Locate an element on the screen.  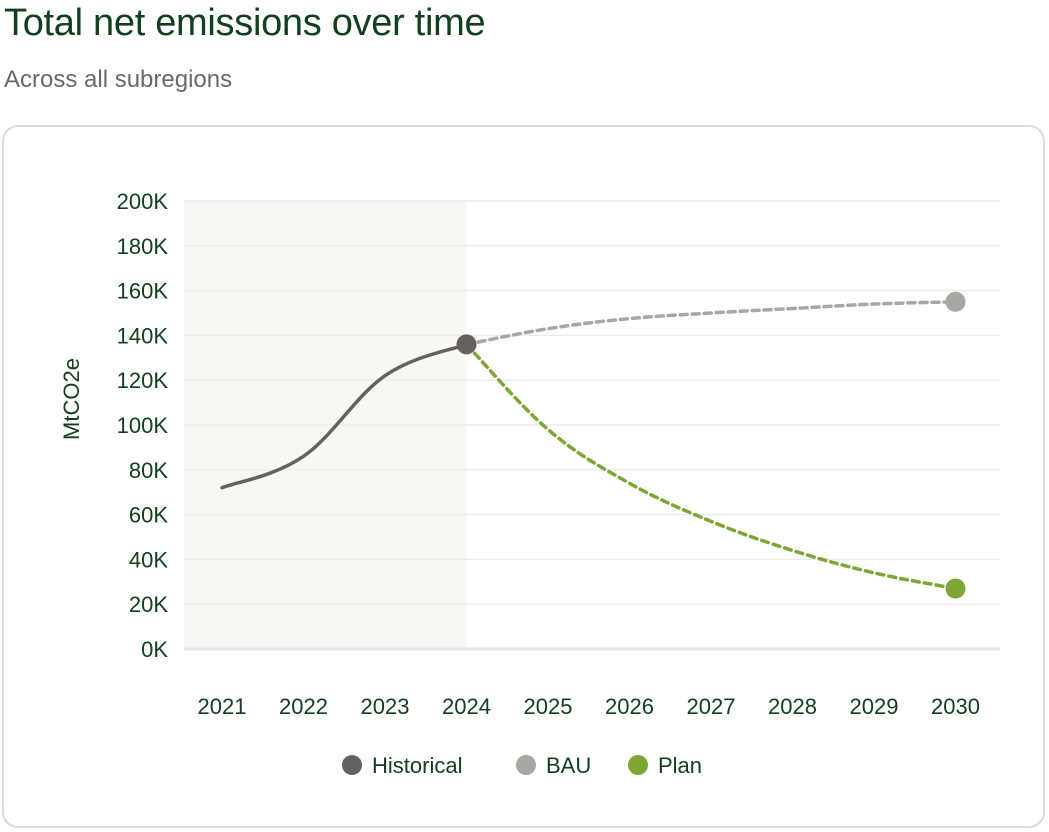
legend-plan-label: Plan is located at coordinates (680, 765).